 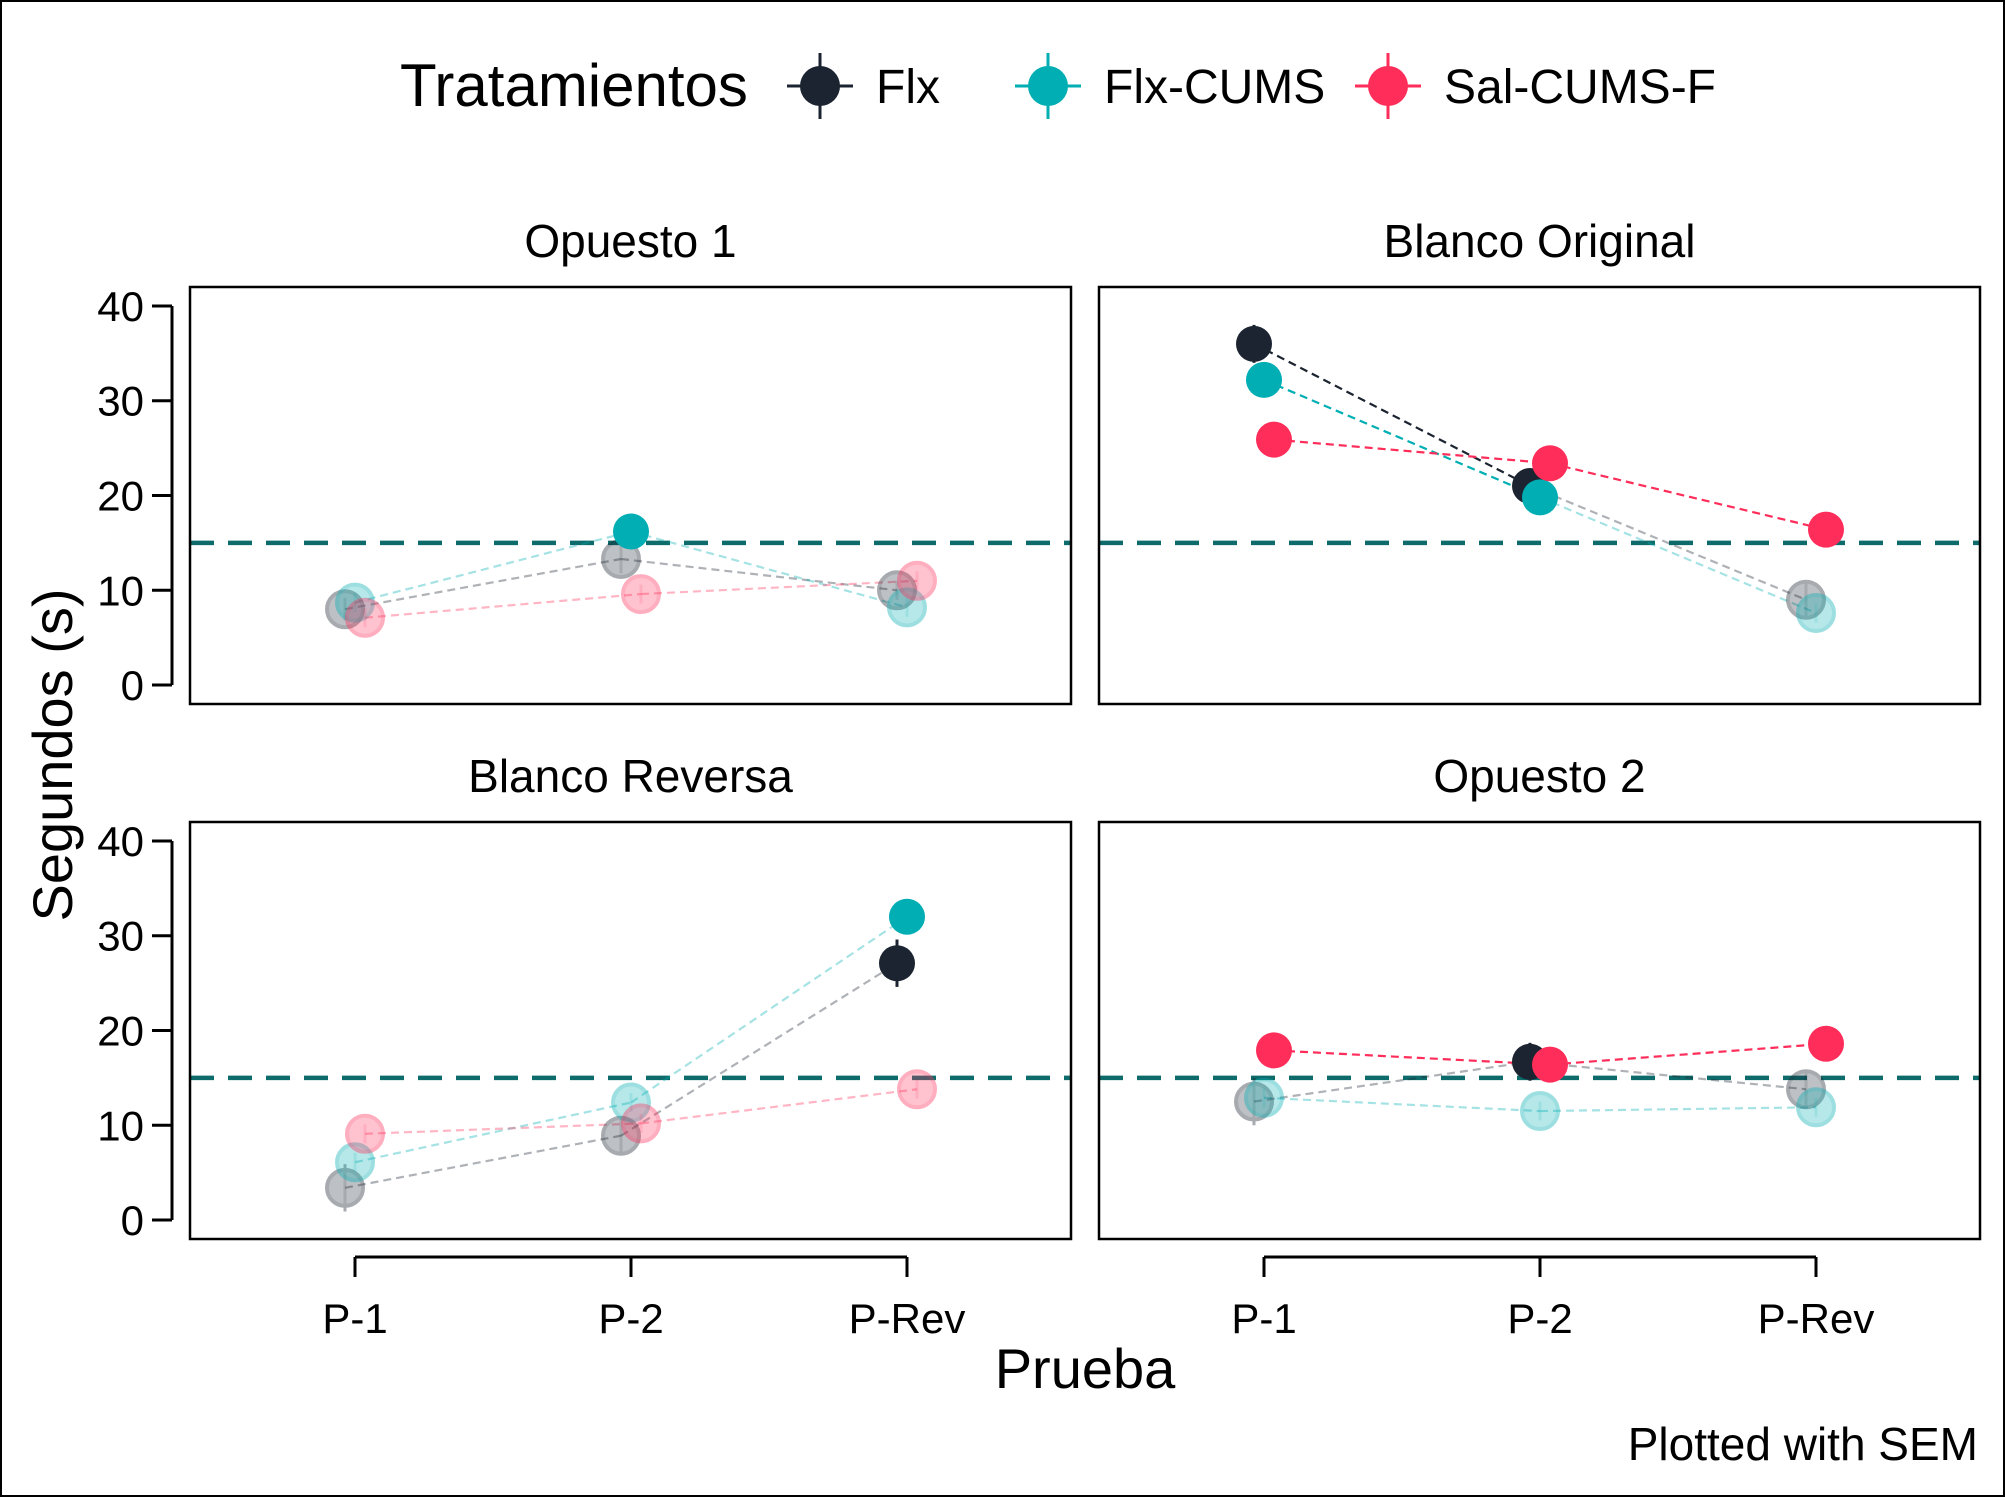 I want to click on y-tick-label: 20, so click(x=120, y=1031).